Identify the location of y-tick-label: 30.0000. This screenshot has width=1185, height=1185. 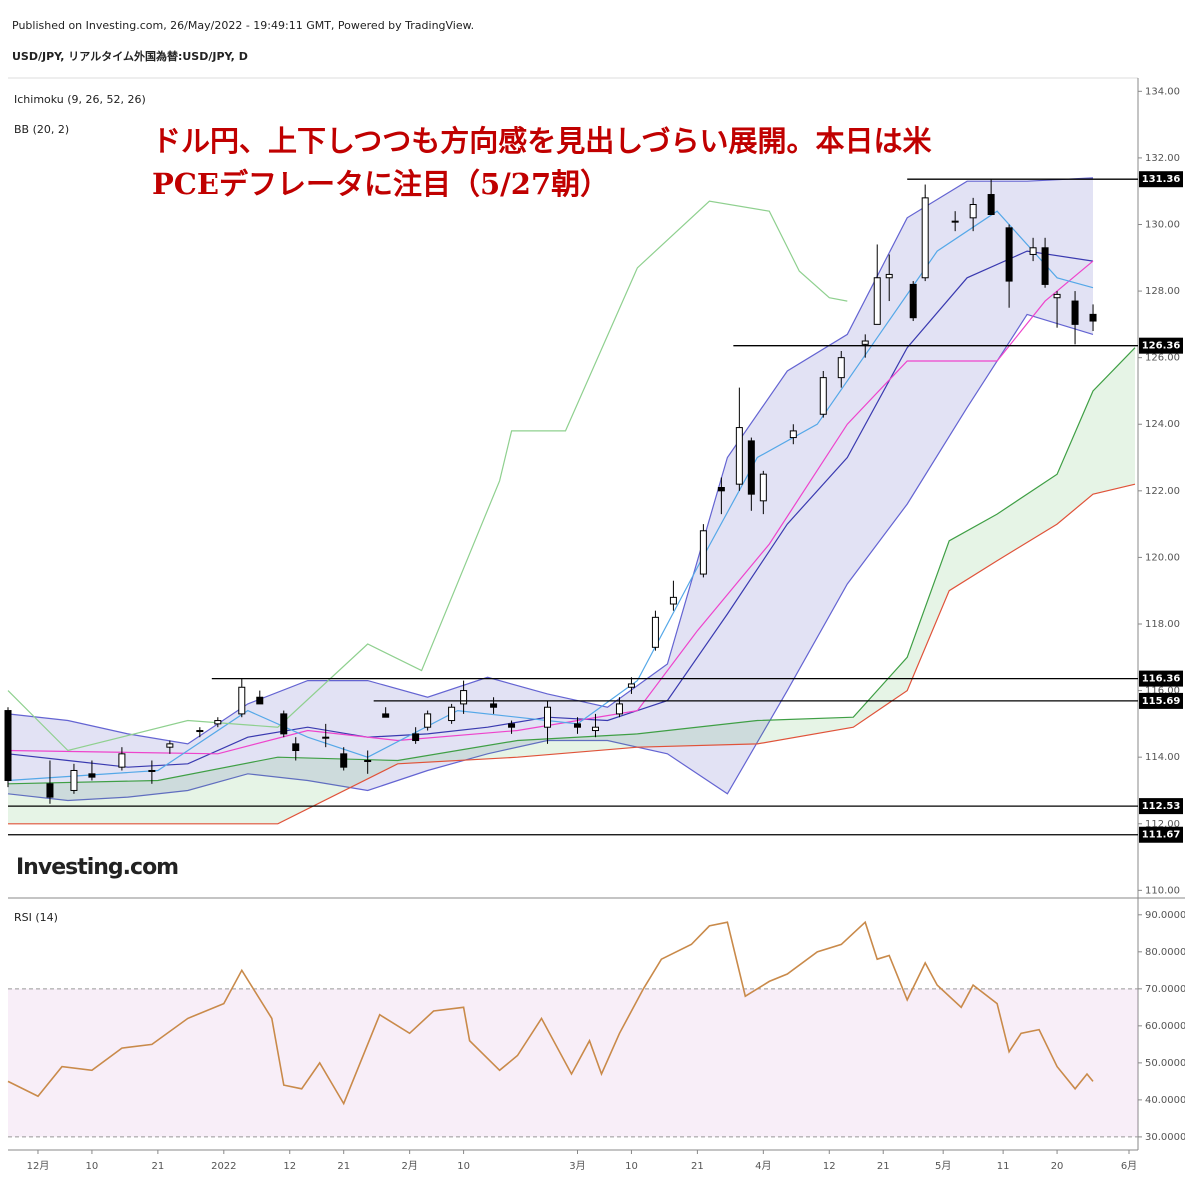
(1165, 1137).